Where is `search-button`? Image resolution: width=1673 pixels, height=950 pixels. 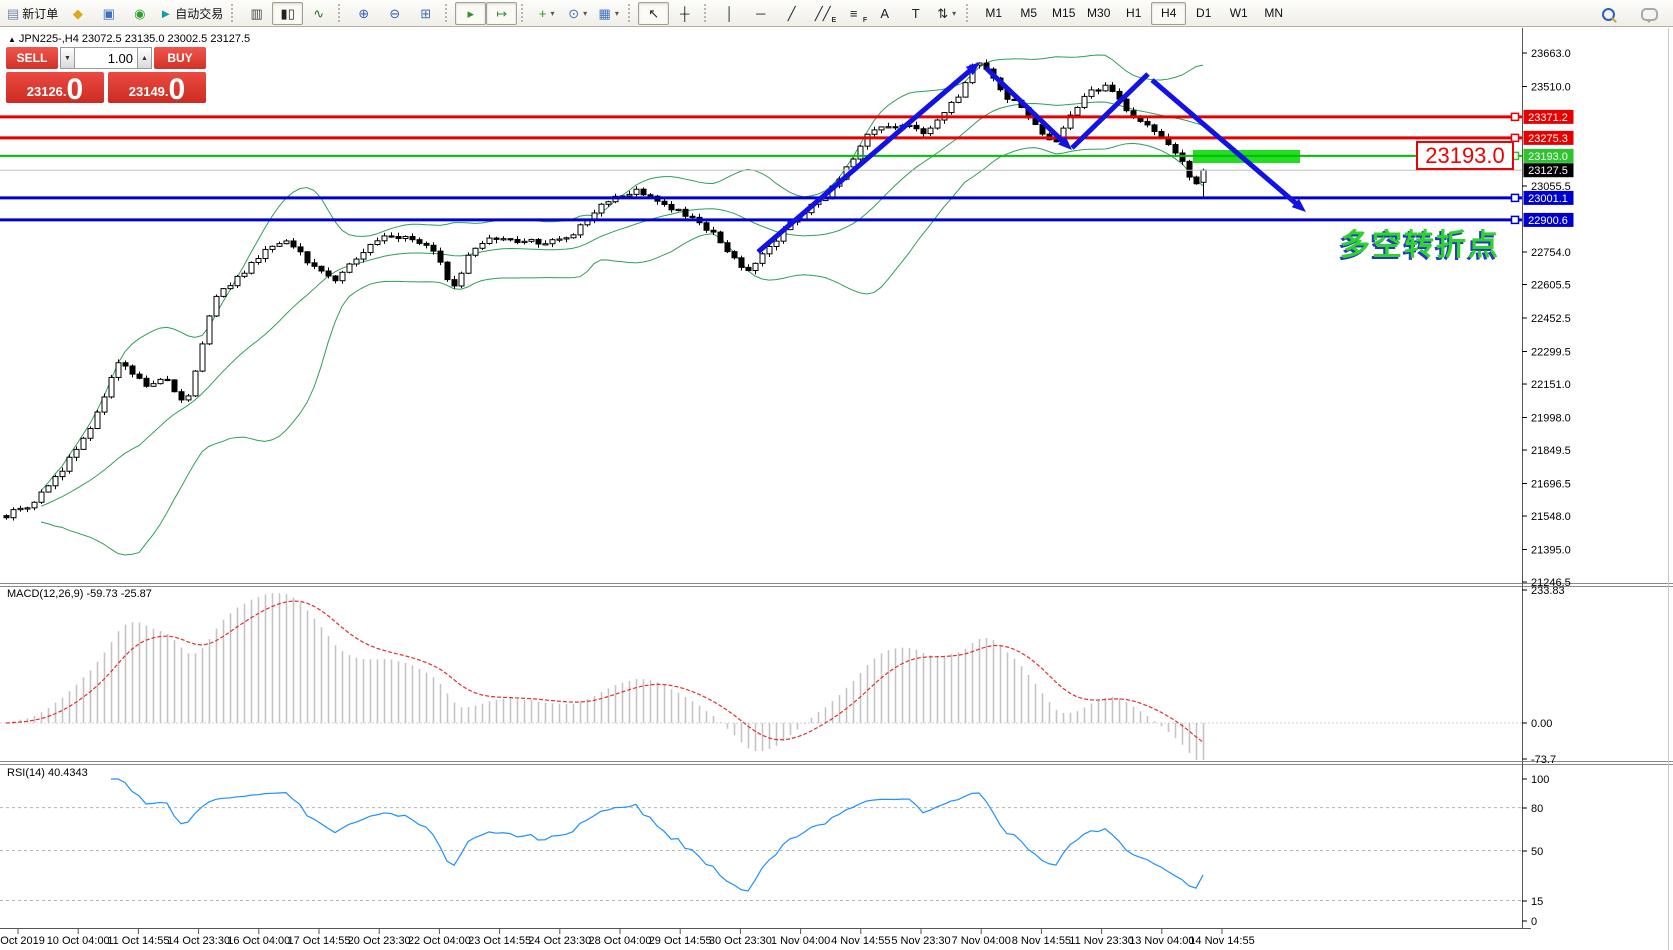 search-button is located at coordinates (1608, 14).